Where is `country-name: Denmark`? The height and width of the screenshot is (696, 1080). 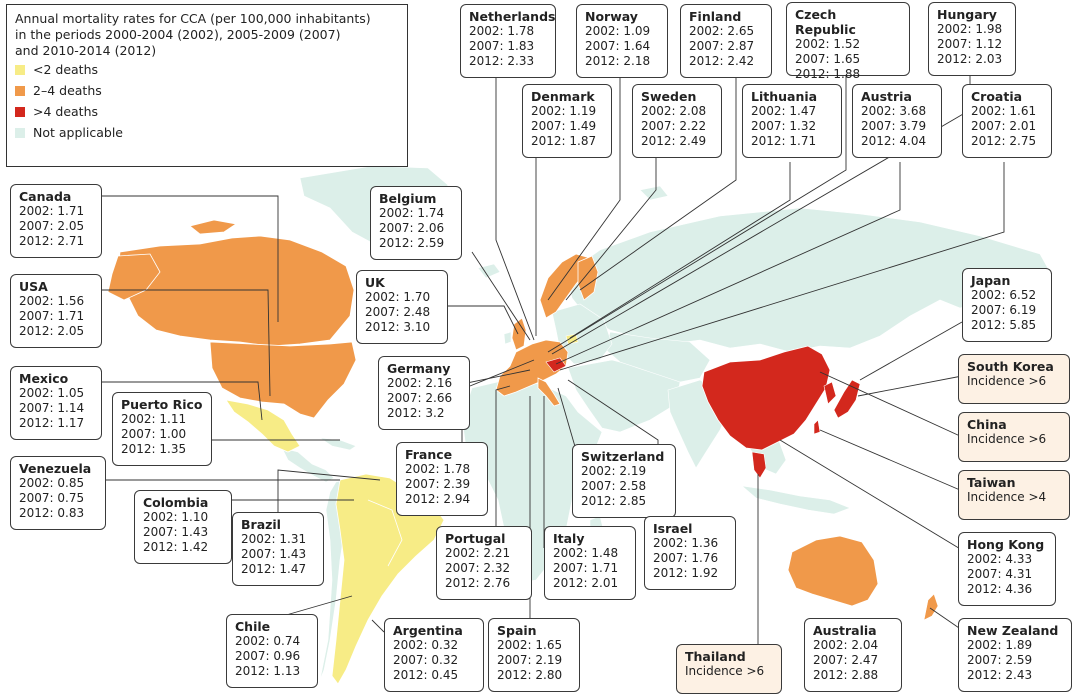 country-name: Denmark is located at coordinates (563, 96).